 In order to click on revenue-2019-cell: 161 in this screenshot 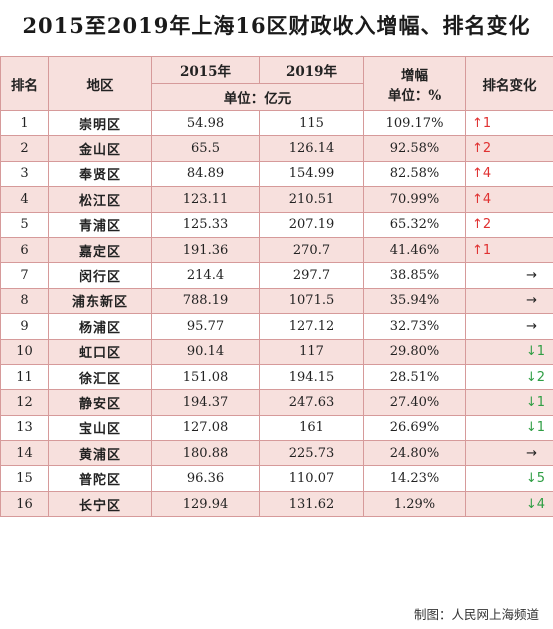, I will do `click(311, 428)`.